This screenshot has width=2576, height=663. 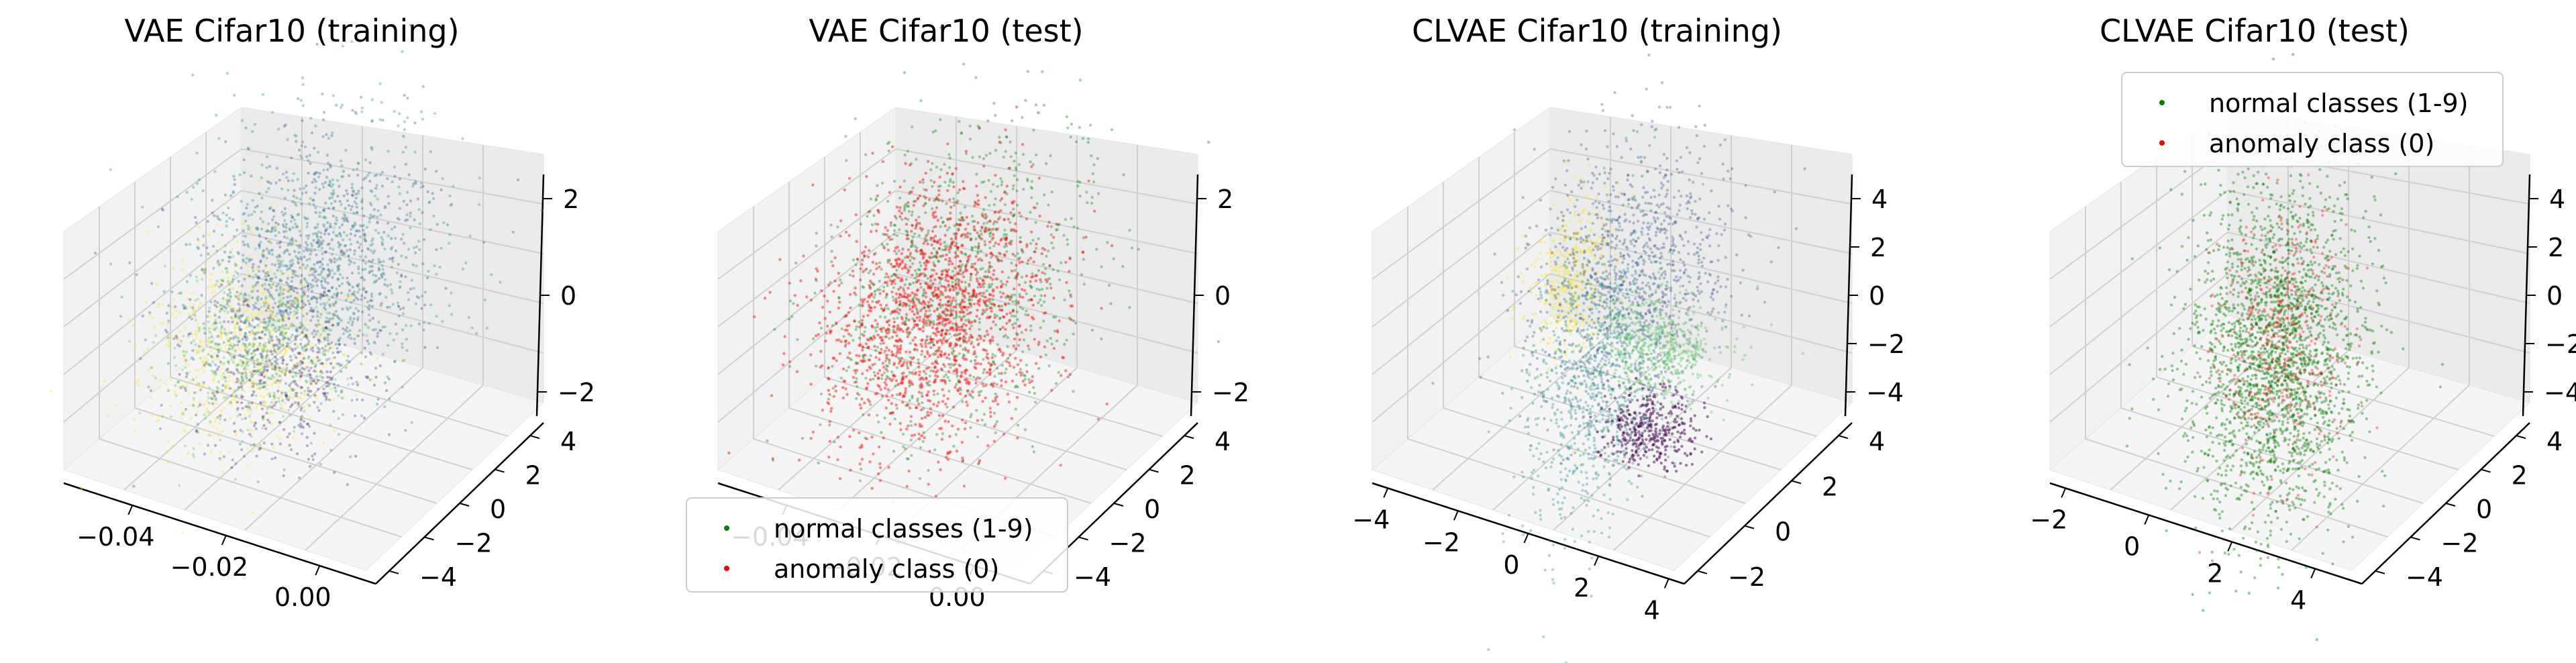 I want to click on y-tick-label: 2, so click(x=1188, y=476).